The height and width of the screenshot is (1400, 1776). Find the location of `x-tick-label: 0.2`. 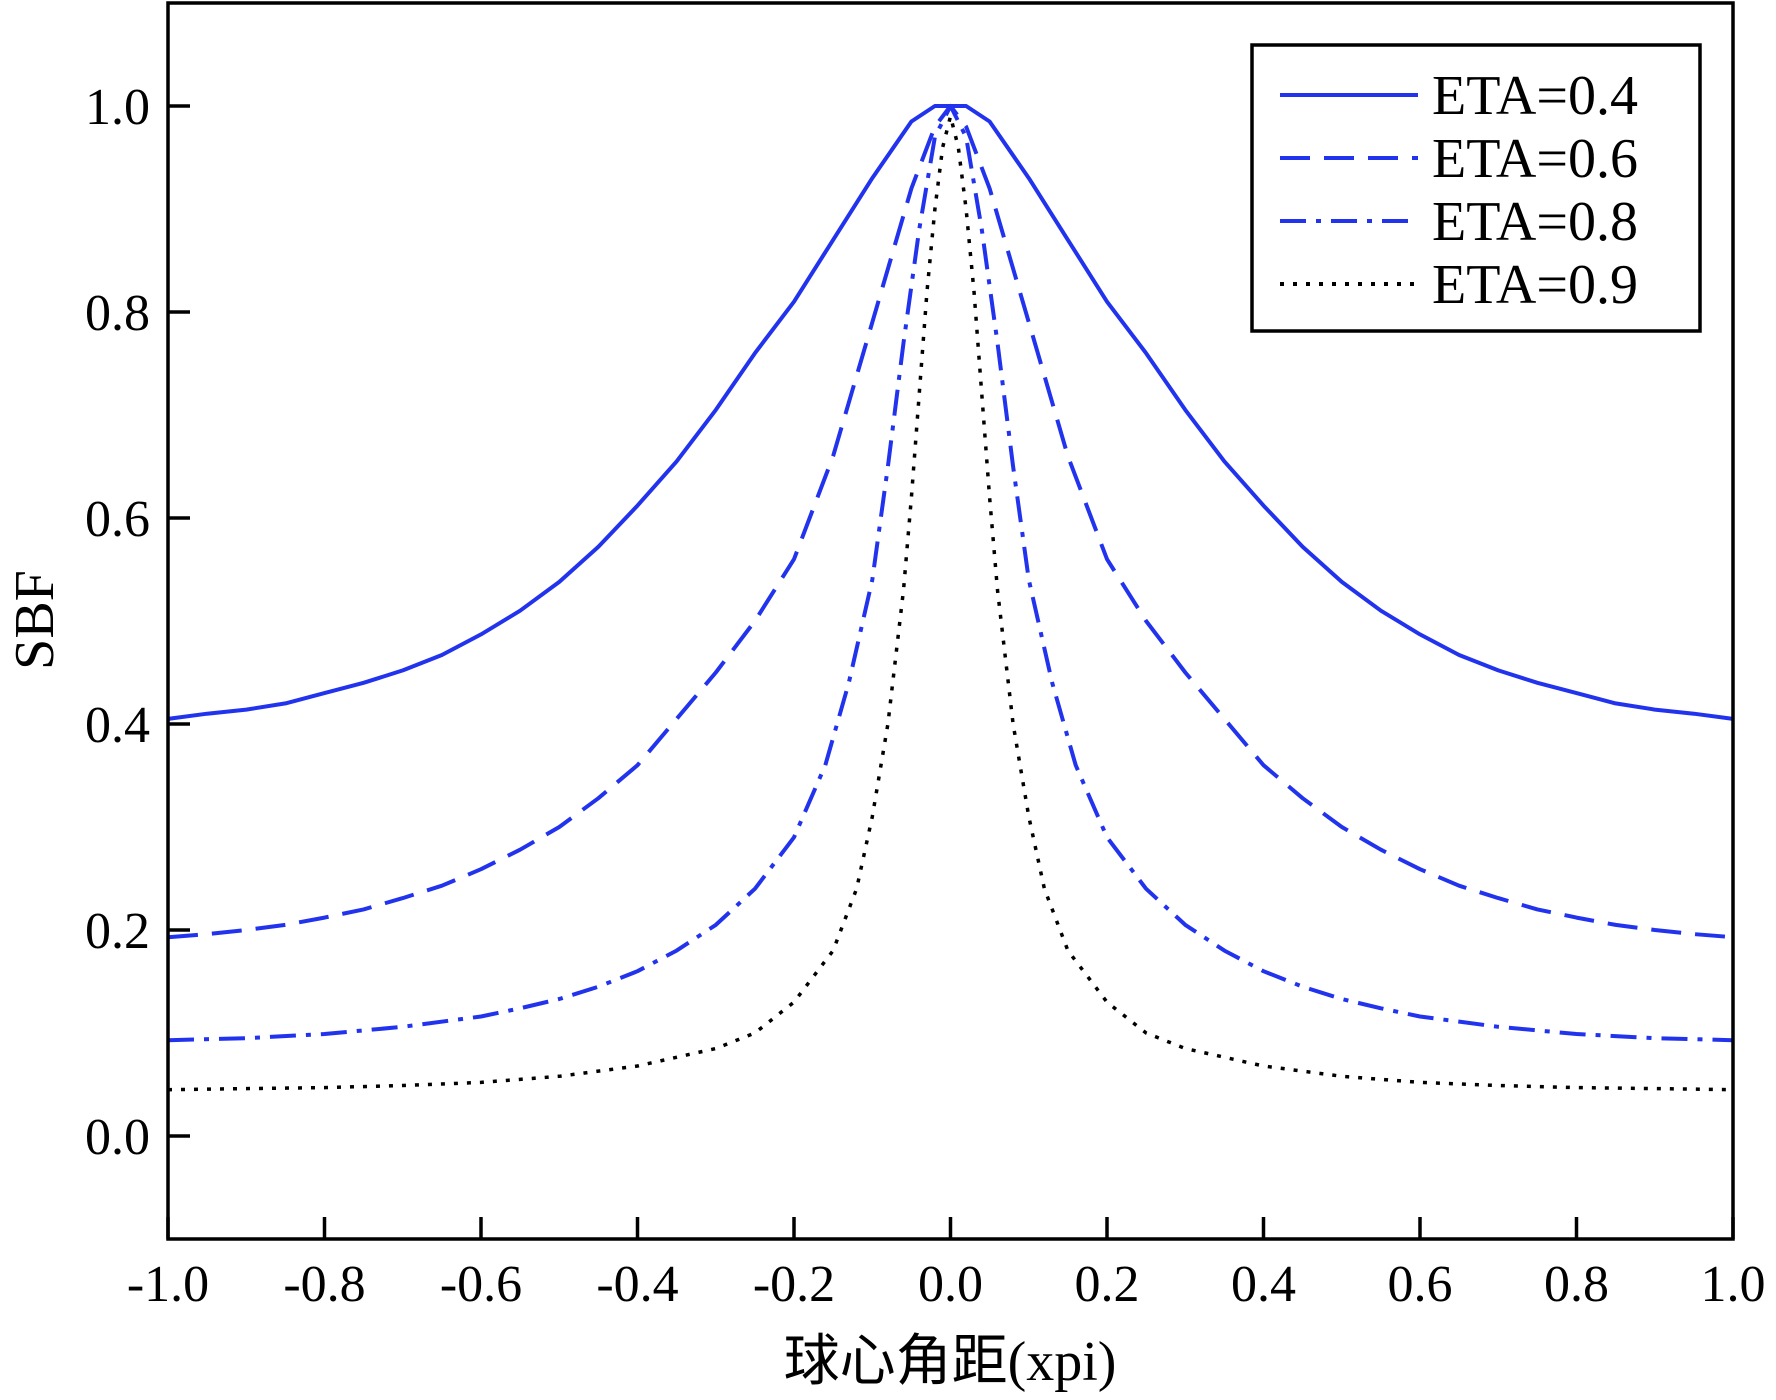

x-tick-label: 0.2 is located at coordinates (1107, 1284).